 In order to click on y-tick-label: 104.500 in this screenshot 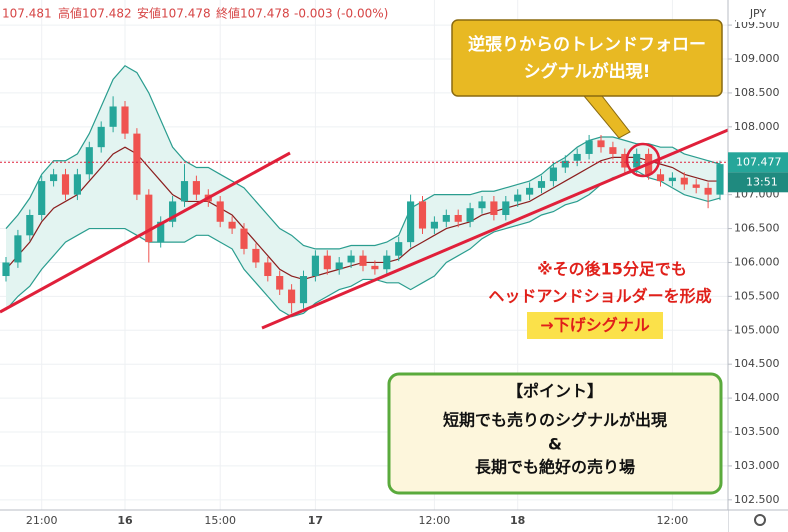, I will do `click(757, 363)`.